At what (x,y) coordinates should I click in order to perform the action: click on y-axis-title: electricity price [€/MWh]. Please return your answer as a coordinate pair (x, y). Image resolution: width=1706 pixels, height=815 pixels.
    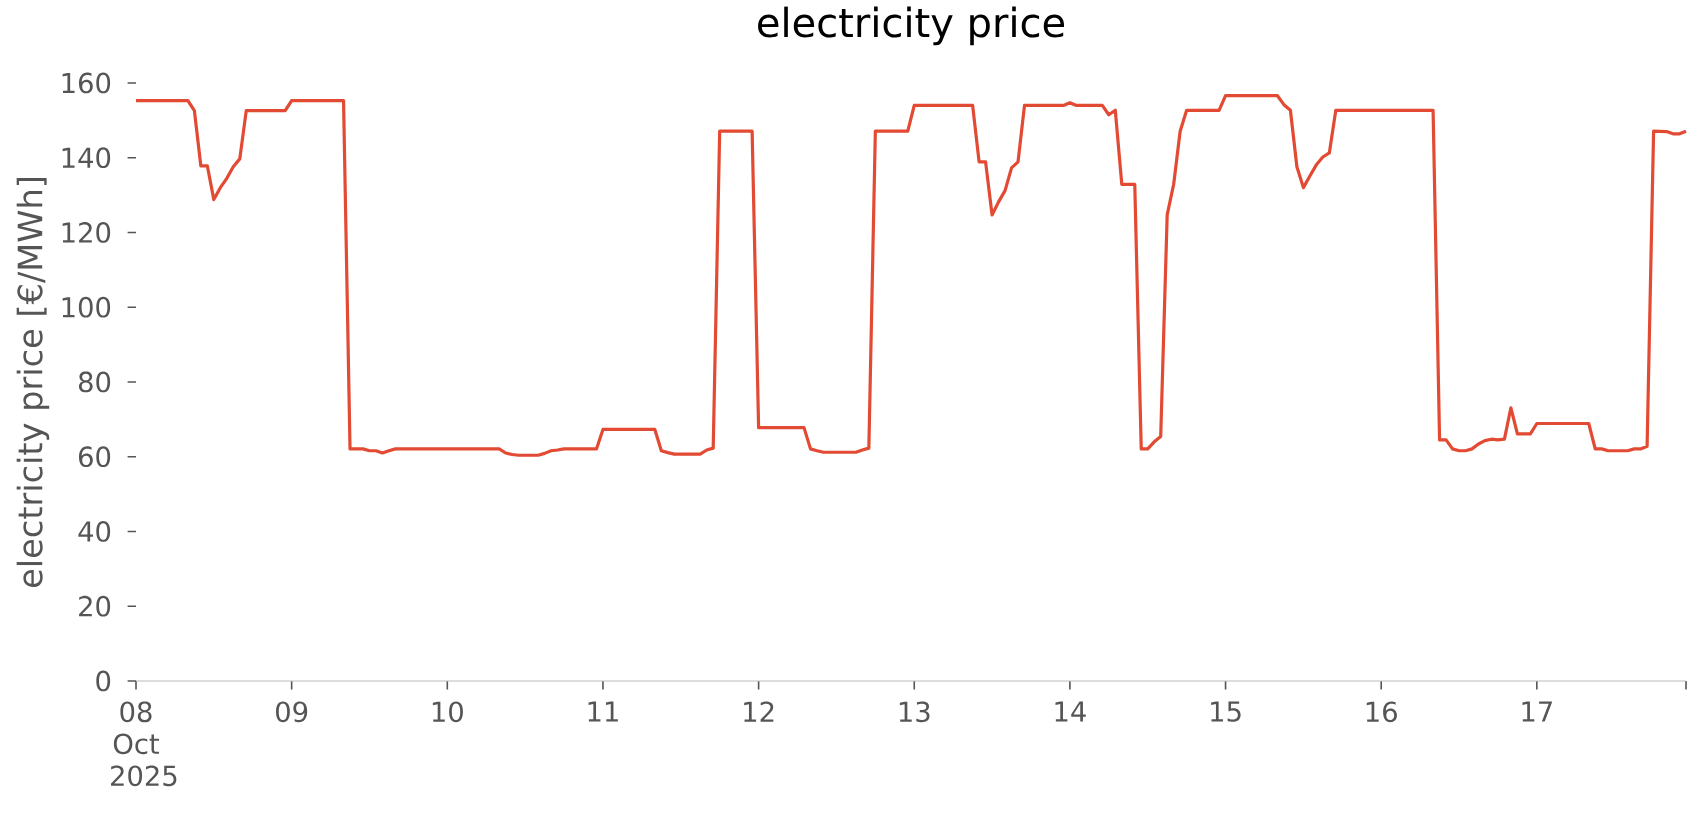
    Looking at the image, I should click on (33, 383).